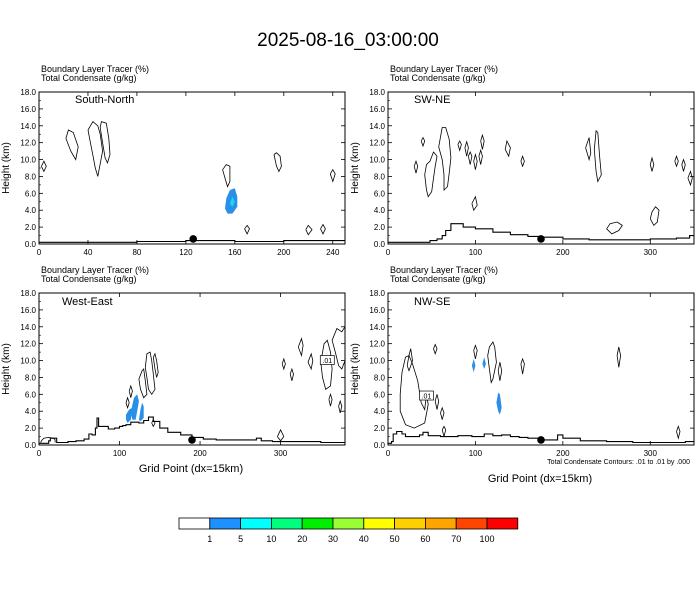 The height and width of the screenshot is (612, 696). Describe the element at coordinates (240, 539) in the screenshot. I see `colorbar-tick-label: 5` at that location.